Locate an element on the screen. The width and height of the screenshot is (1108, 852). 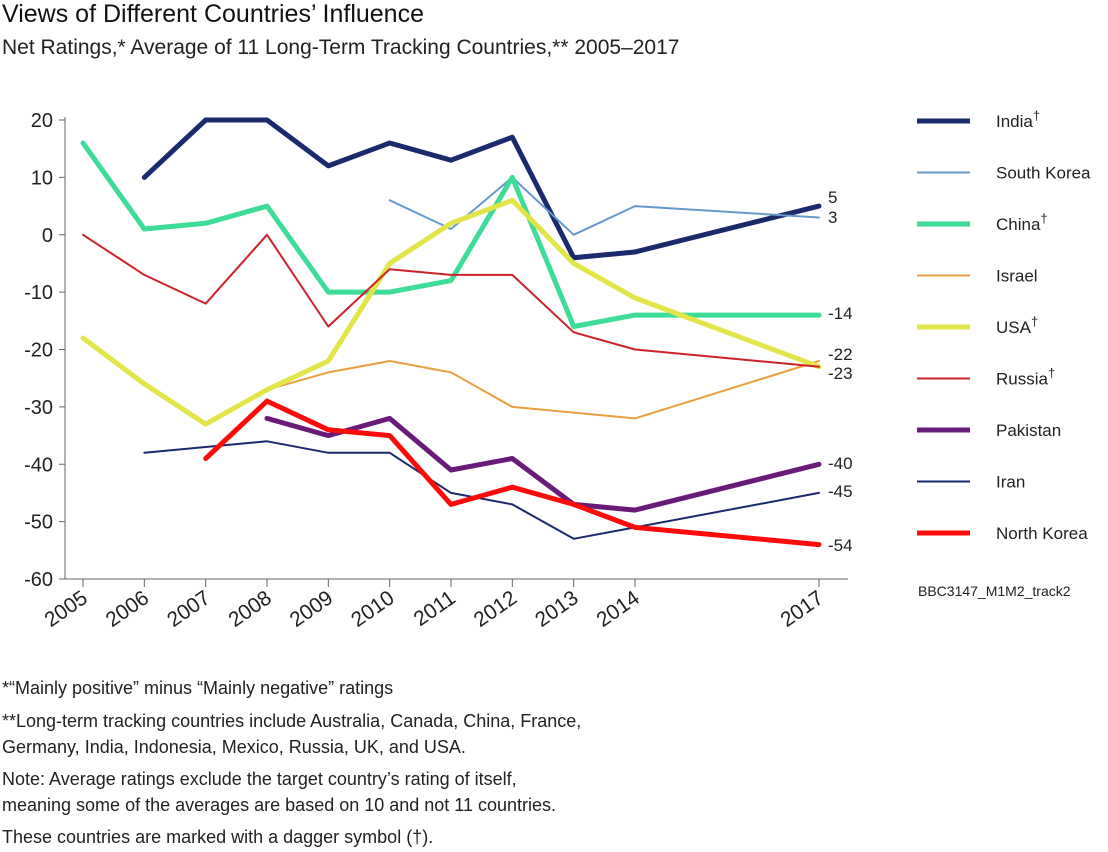
end-label: -14 is located at coordinates (840, 313).